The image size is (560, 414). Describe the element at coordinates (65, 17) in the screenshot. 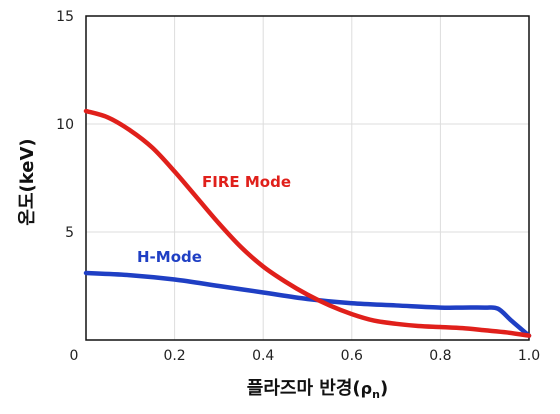

I see `y-tick-label: 15` at that location.